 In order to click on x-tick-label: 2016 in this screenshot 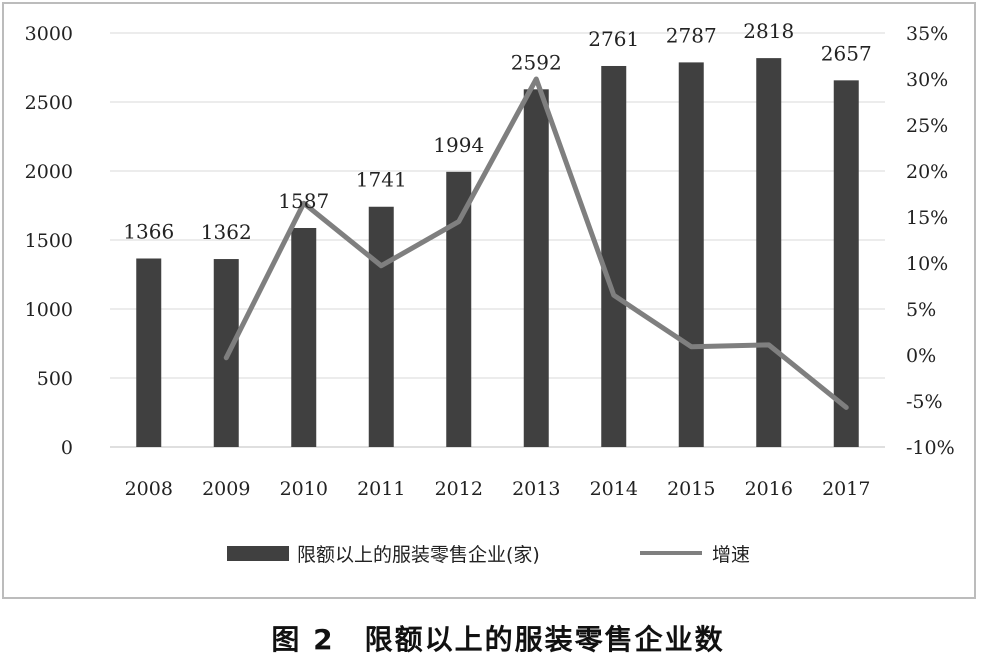, I will do `click(769, 489)`.